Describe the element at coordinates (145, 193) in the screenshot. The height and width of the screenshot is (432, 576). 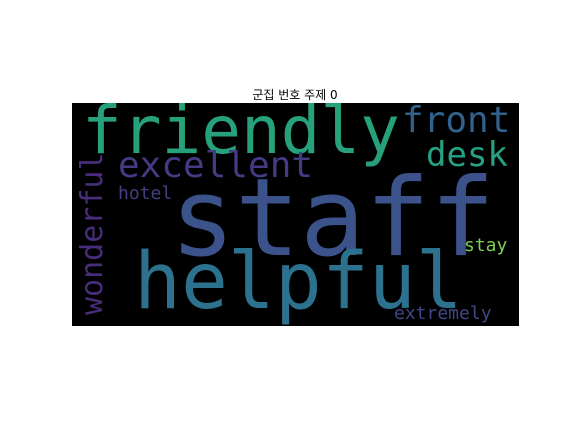
I see `cloud-word-hotel: hotel` at that location.